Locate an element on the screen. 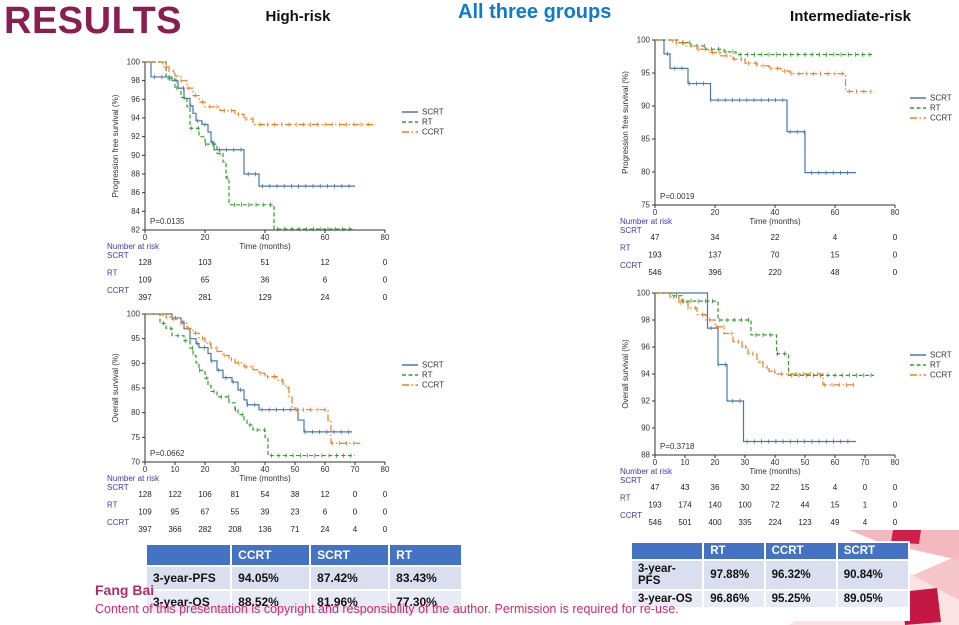 This screenshot has height=625, width=959. risk-count: 12 is located at coordinates (325, 262).